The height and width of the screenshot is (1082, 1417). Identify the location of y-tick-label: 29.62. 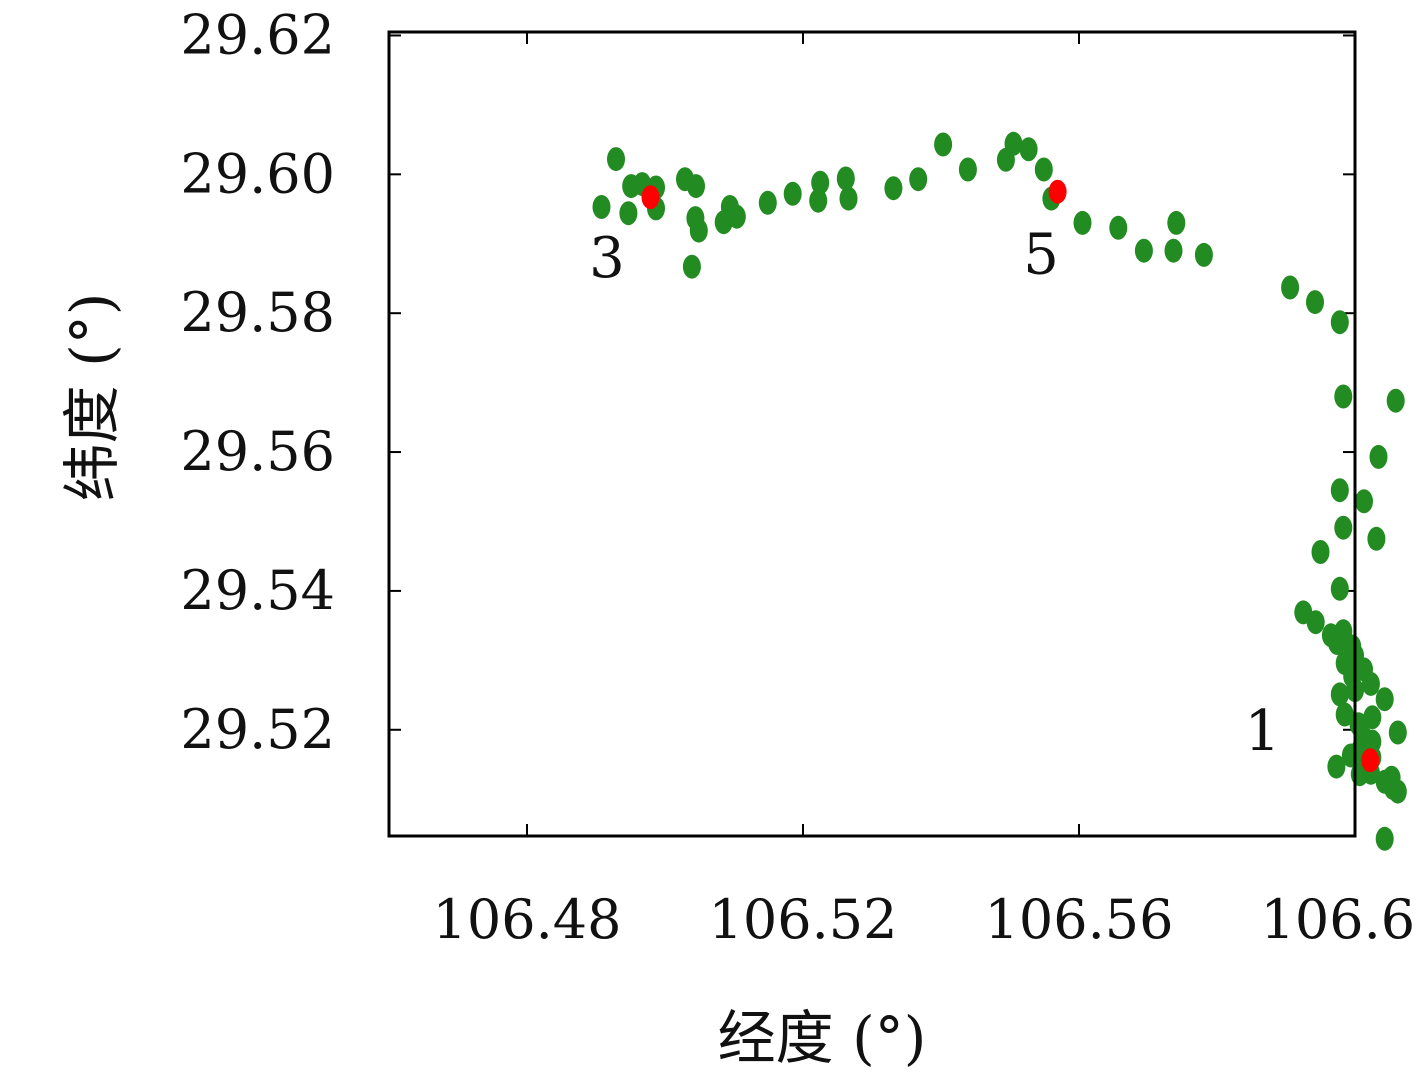
(257, 34).